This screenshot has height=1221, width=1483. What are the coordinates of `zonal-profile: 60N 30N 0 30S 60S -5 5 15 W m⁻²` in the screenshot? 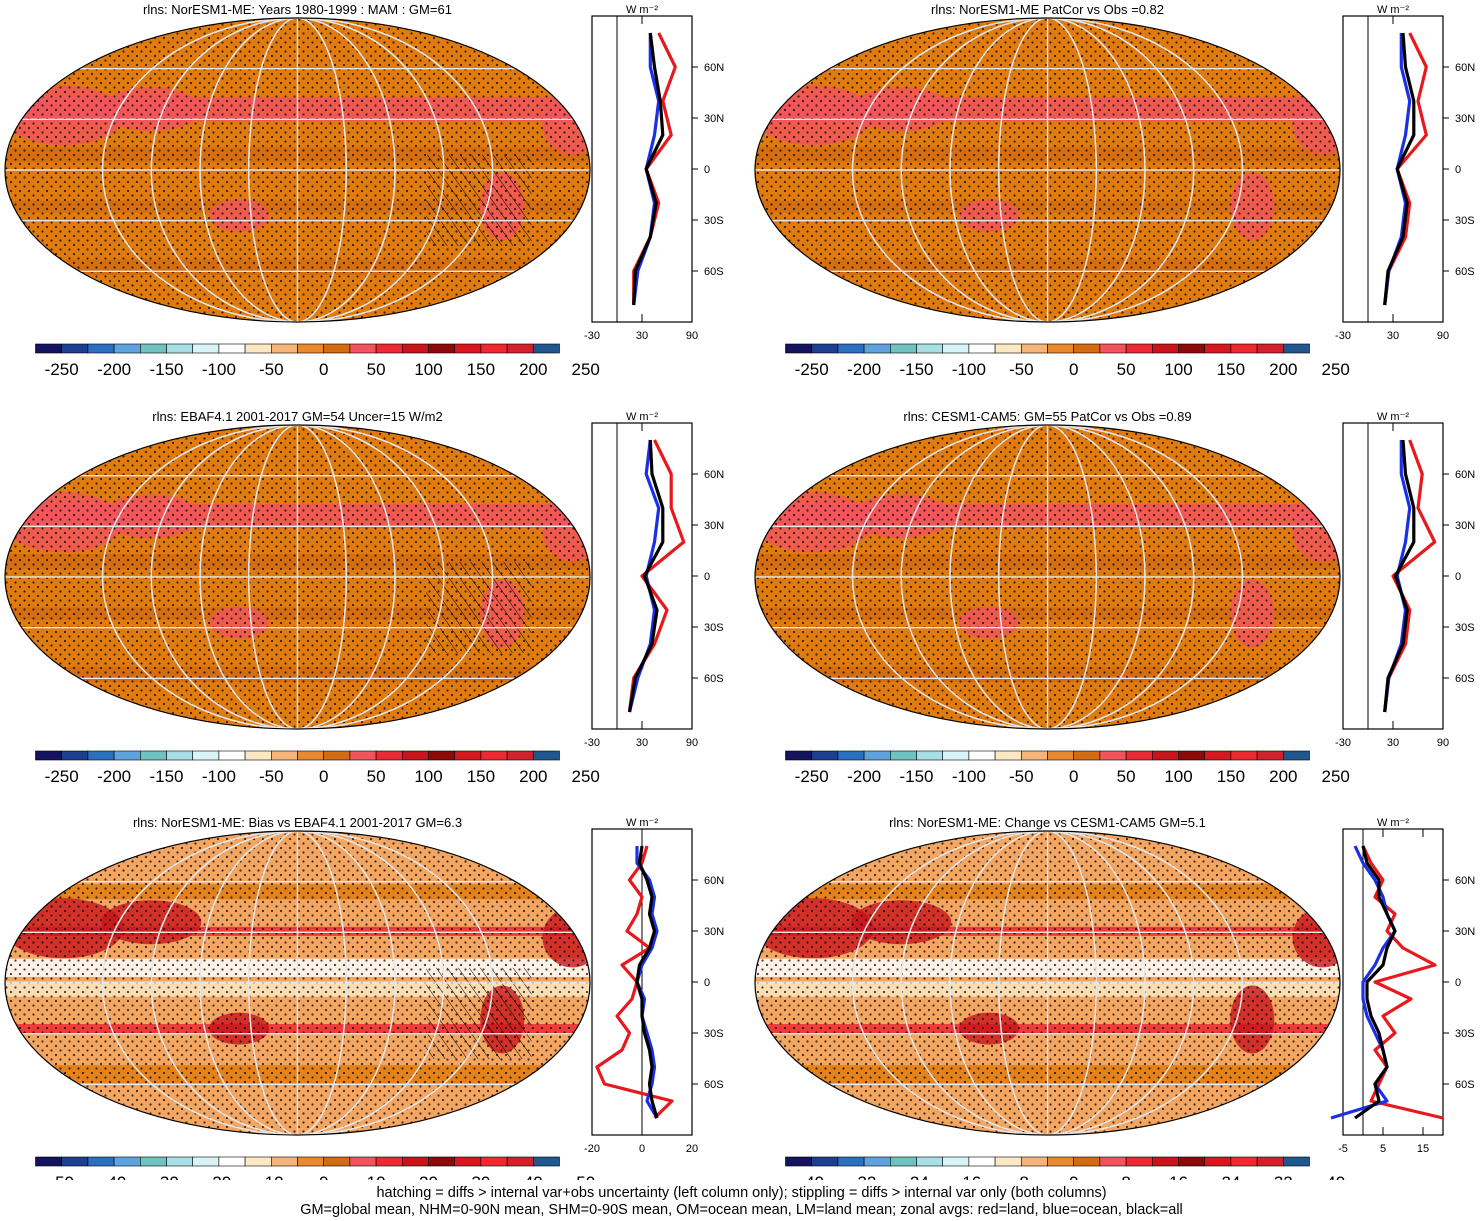 It's located at (1402, 986).